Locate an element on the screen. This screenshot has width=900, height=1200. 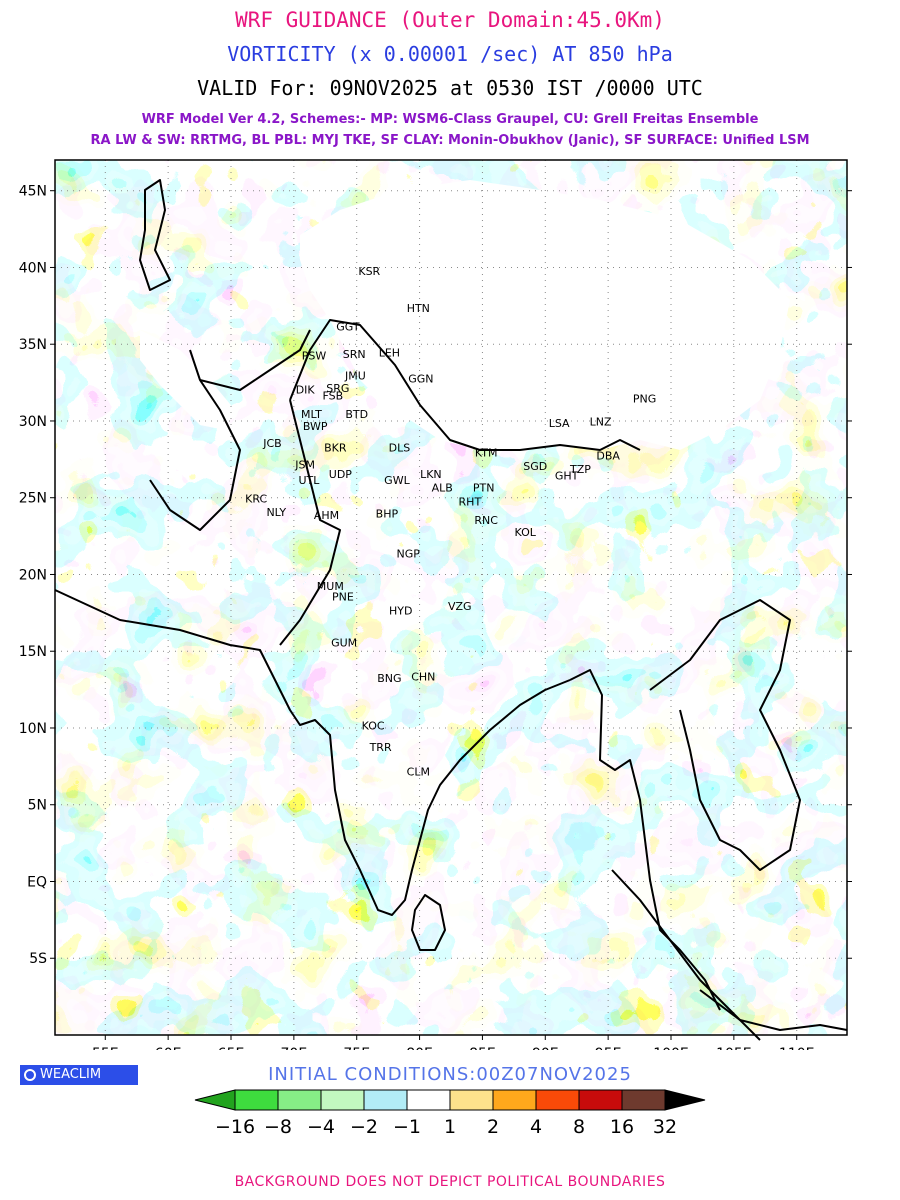
variable-subtitle: VORTICITY (x 0.00001 /sec) AT 850 hPa is located at coordinates (450, 54).